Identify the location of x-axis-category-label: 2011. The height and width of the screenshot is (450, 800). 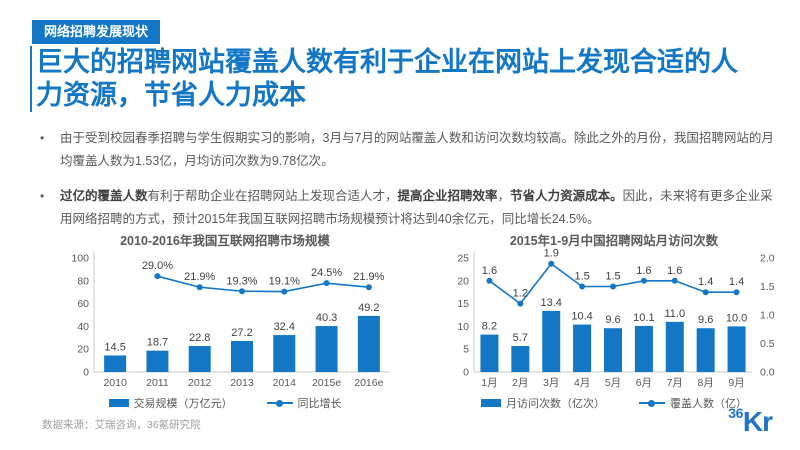
(157, 383).